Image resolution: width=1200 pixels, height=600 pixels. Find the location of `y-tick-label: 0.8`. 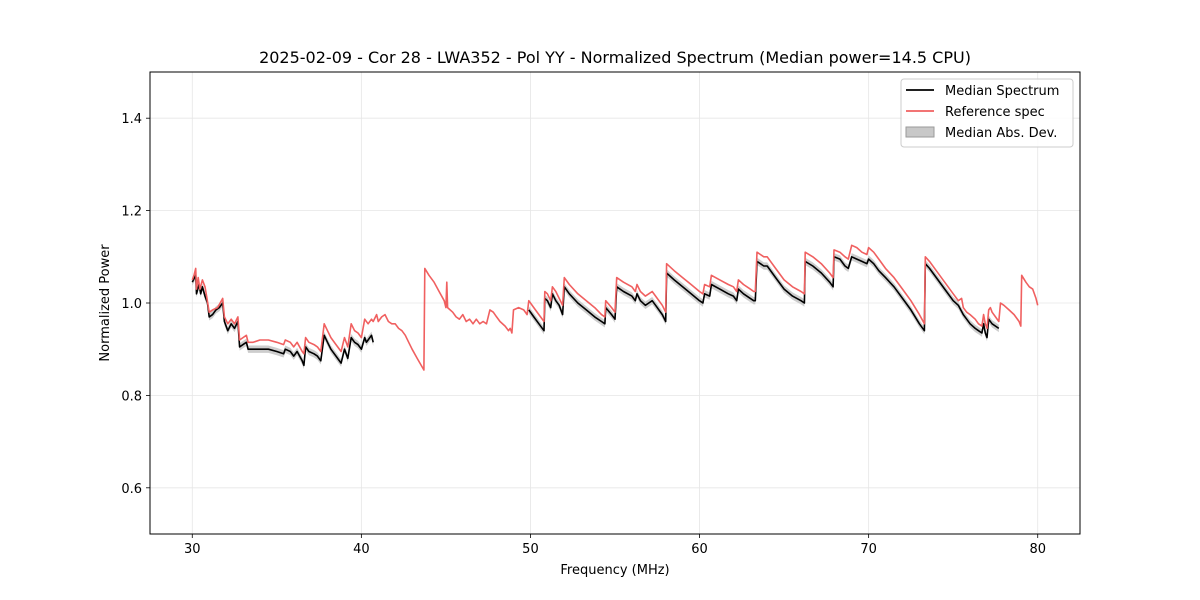

y-tick-label: 0.8 is located at coordinates (131, 396).